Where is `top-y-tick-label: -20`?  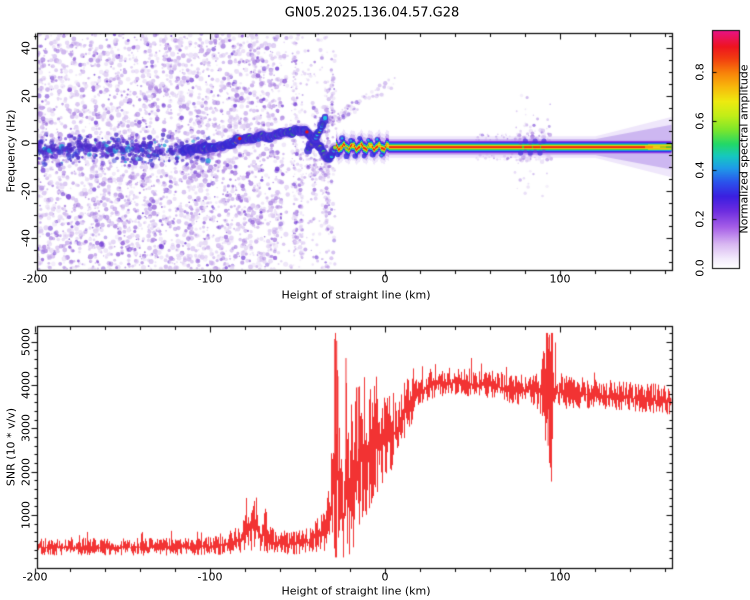 top-y-tick-label: -20 is located at coordinates (26, 190).